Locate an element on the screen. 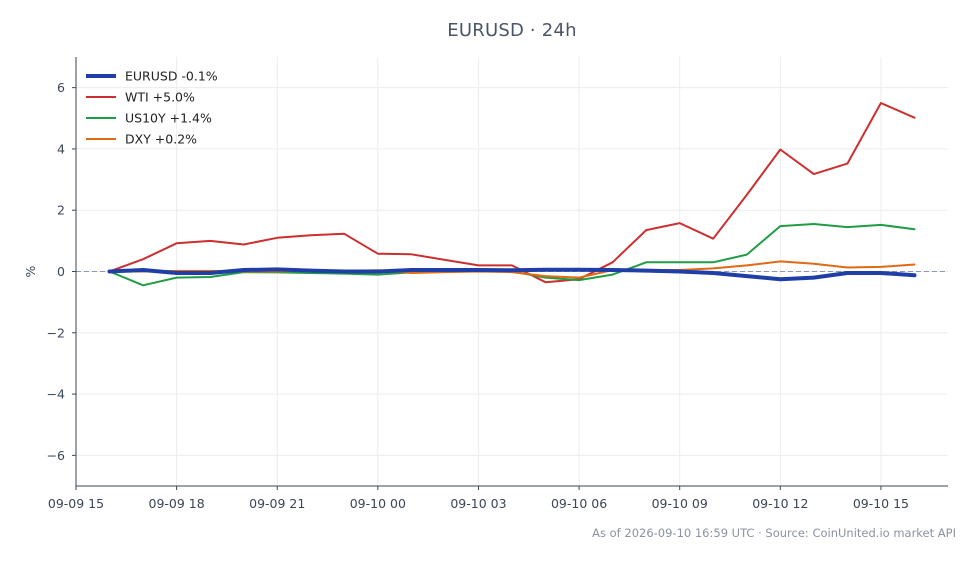 The image size is (980, 564). legend-label: EURUSD -0.1% is located at coordinates (171, 76).